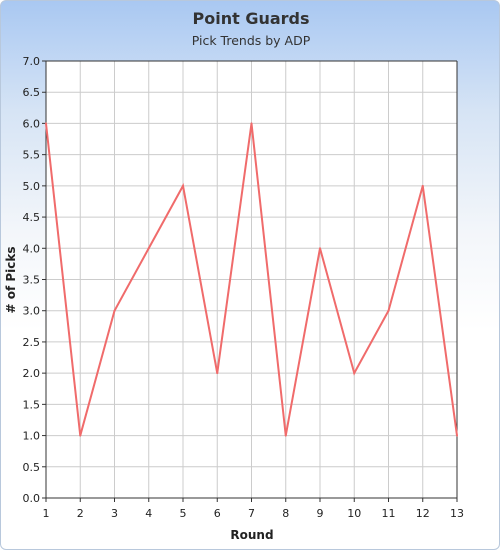 The image size is (500, 550). Describe the element at coordinates (183, 513) in the screenshot. I see `x-tick-label: 5` at that location.